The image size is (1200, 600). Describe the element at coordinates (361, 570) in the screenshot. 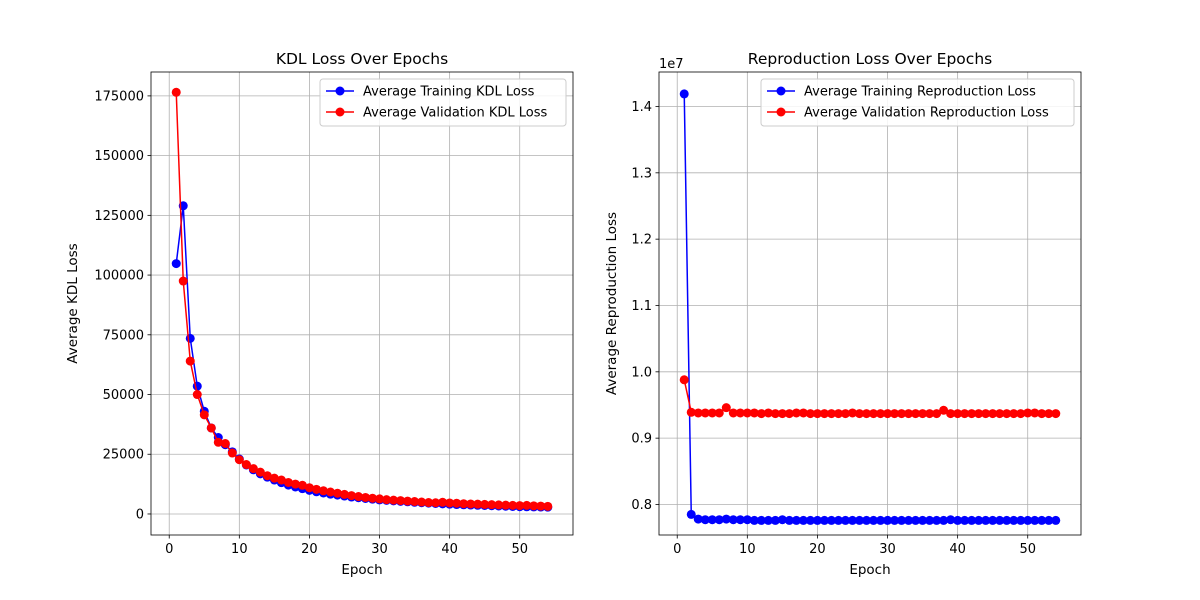

I see `x-axis-label: Epoch` at that location.